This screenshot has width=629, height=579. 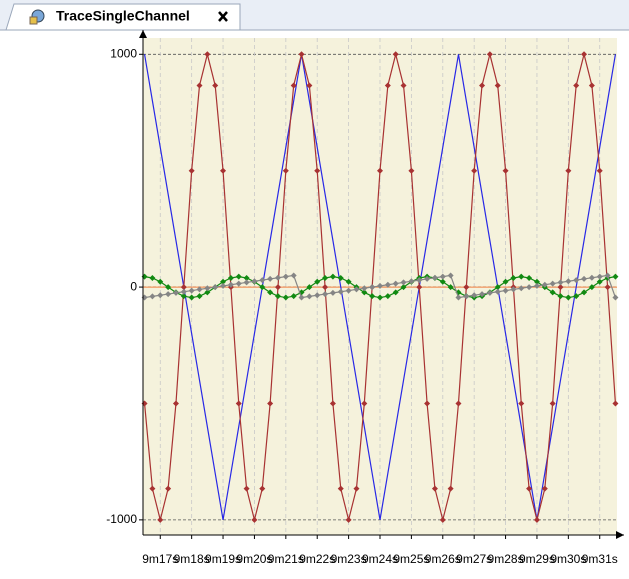 I want to click on x-tick-label: 9m18s, so click(x=192, y=559).